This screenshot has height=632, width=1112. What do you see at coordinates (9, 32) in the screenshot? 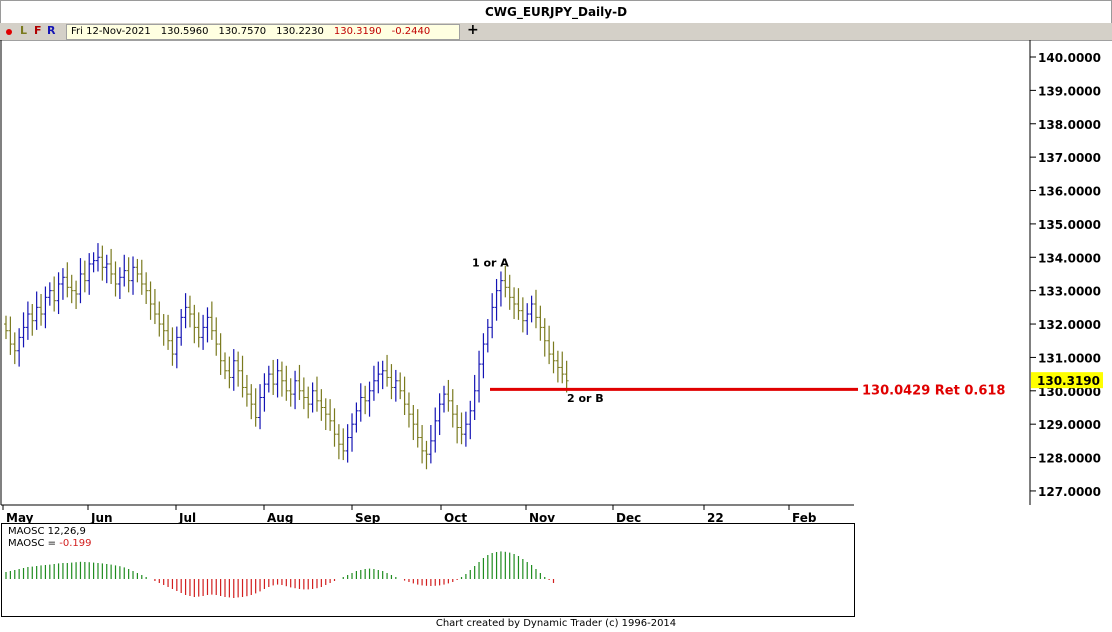
I see `record-dot-icon` at bounding box center [9, 32].